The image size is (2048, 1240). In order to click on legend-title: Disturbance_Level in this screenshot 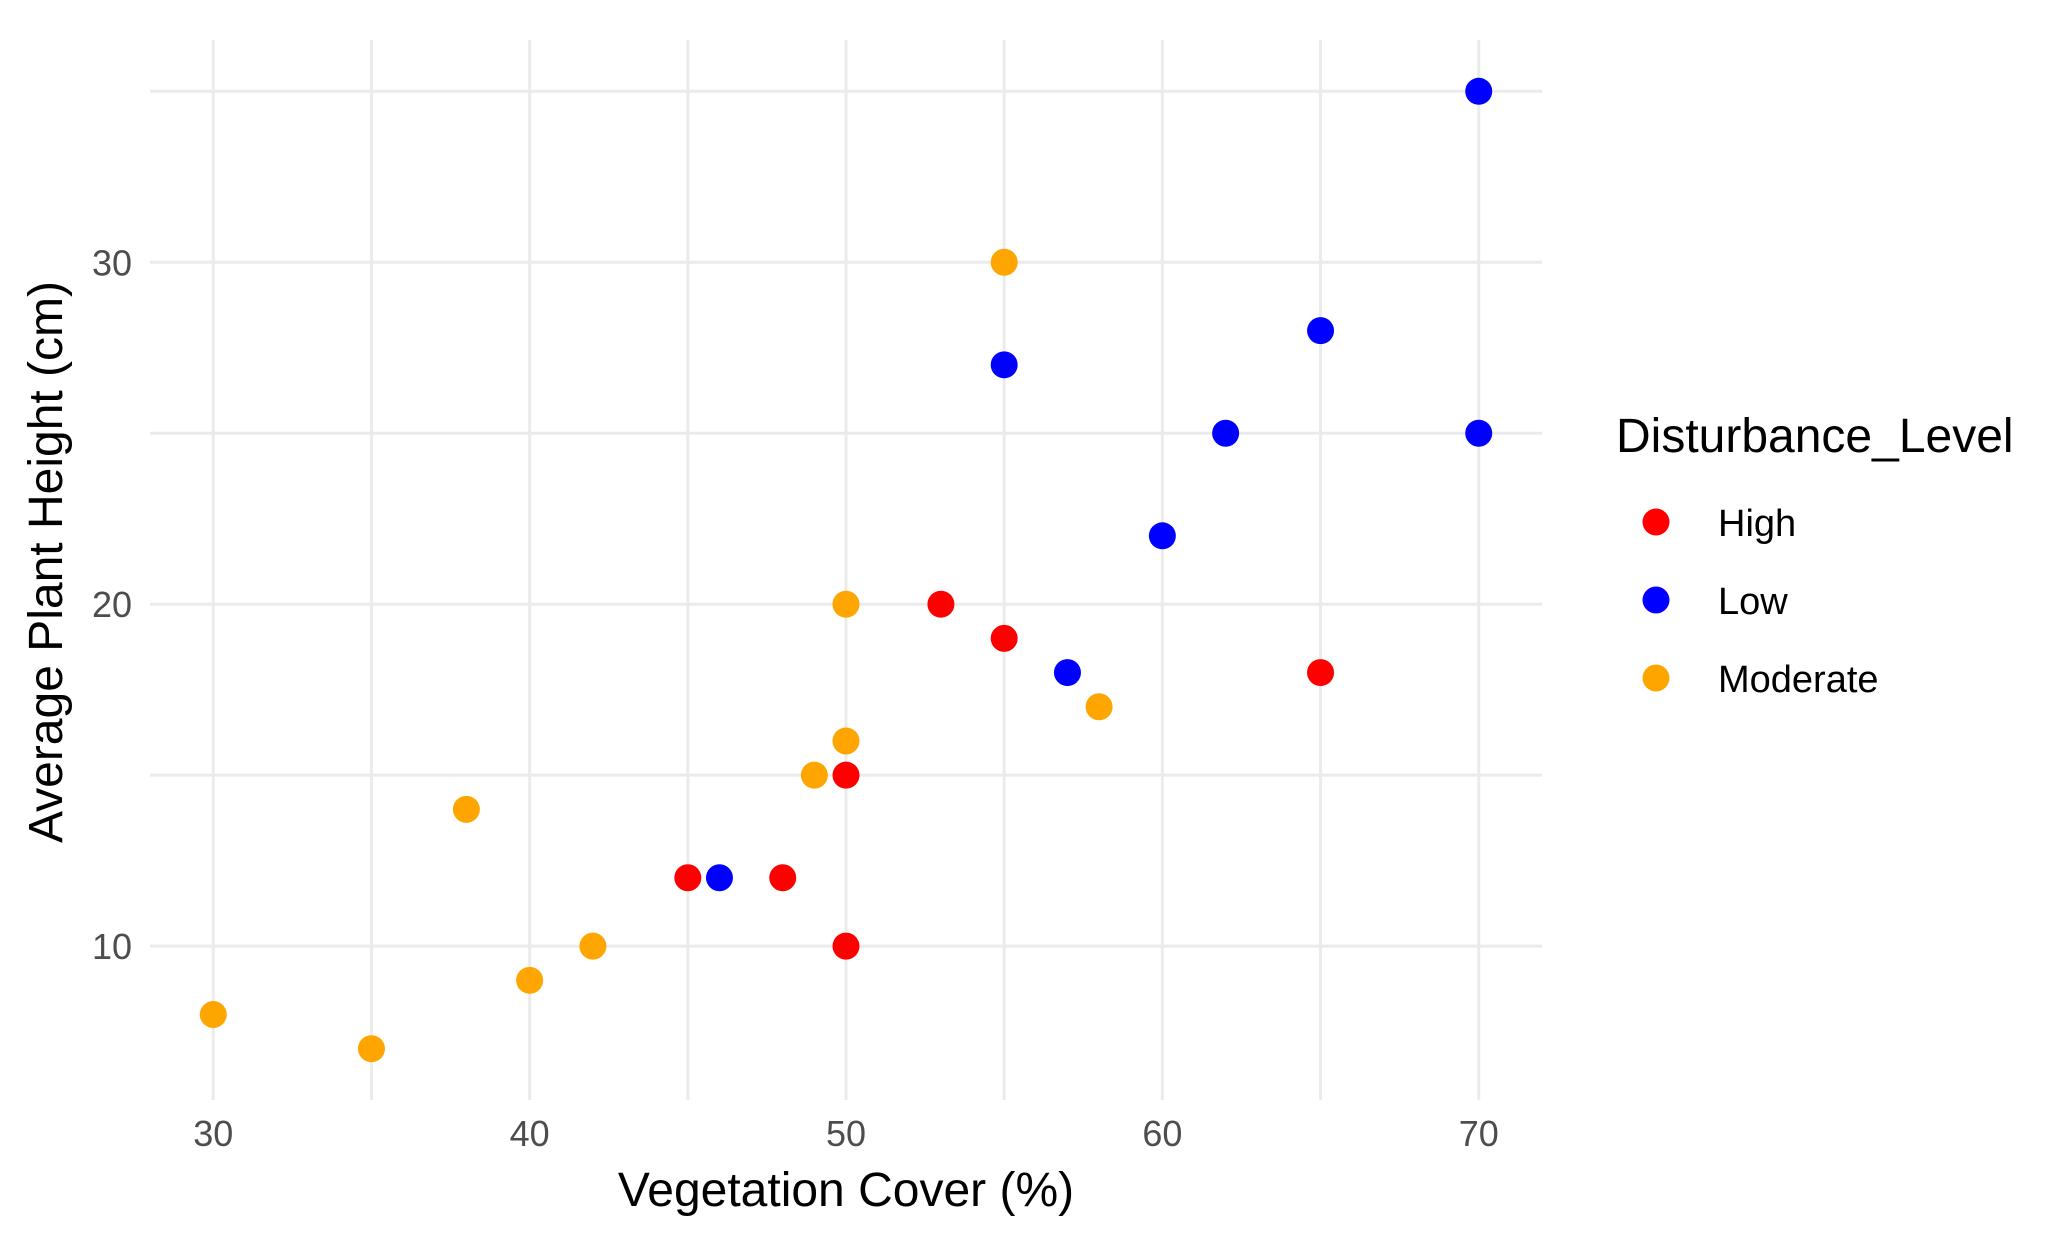, I will do `click(1815, 436)`.